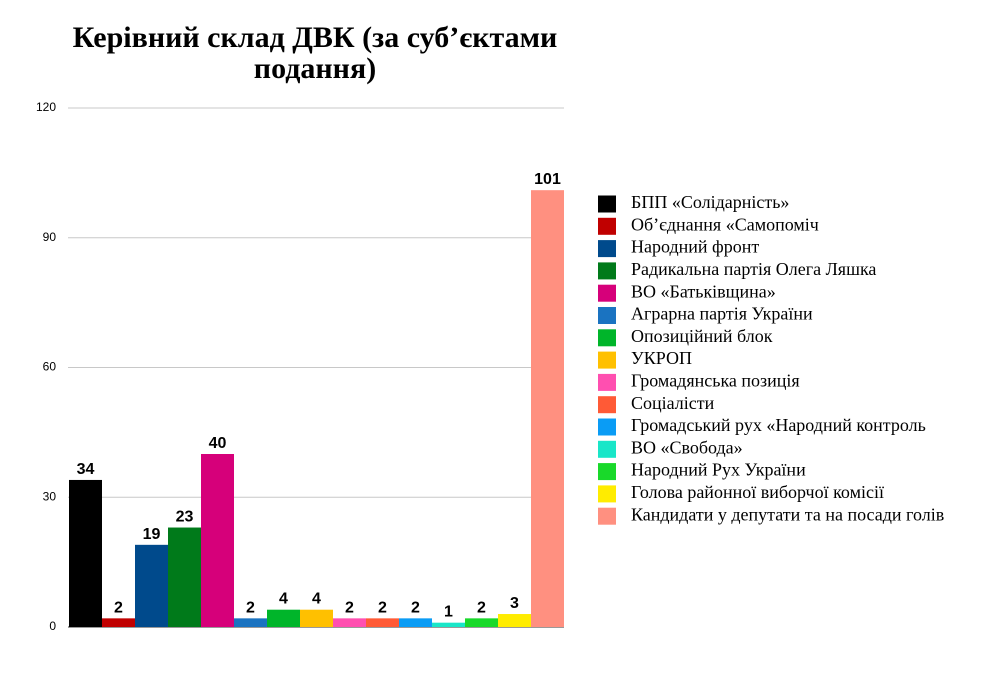 The image size is (1000, 692). What do you see at coordinates (722, 314) in the screenshot?
I see `legend-label: Аграрна партія України` at bounding box center [722, 314].